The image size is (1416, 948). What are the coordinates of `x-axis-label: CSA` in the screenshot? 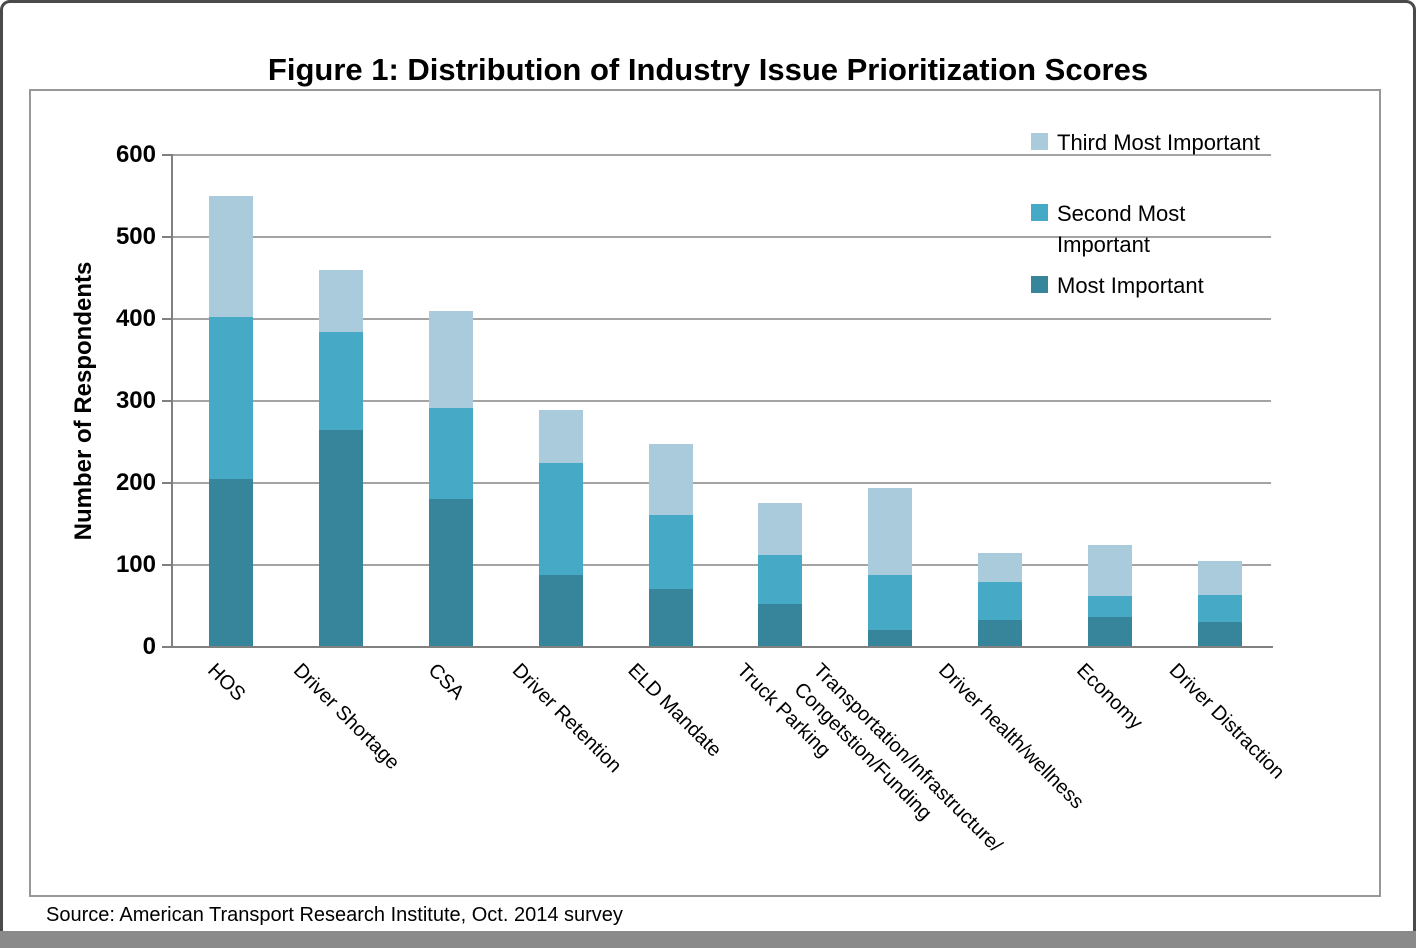 It's located at (446, 682).